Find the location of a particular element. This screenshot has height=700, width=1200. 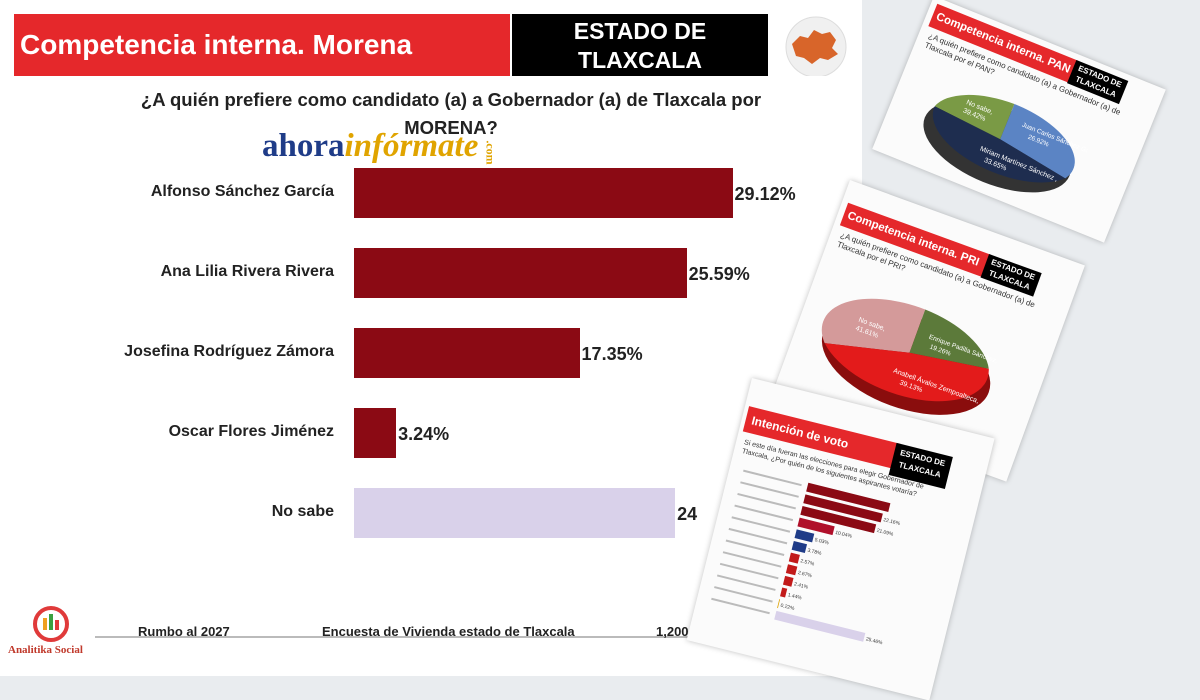

vote-value-label: 3.78% is located at coordinates (815, 552).